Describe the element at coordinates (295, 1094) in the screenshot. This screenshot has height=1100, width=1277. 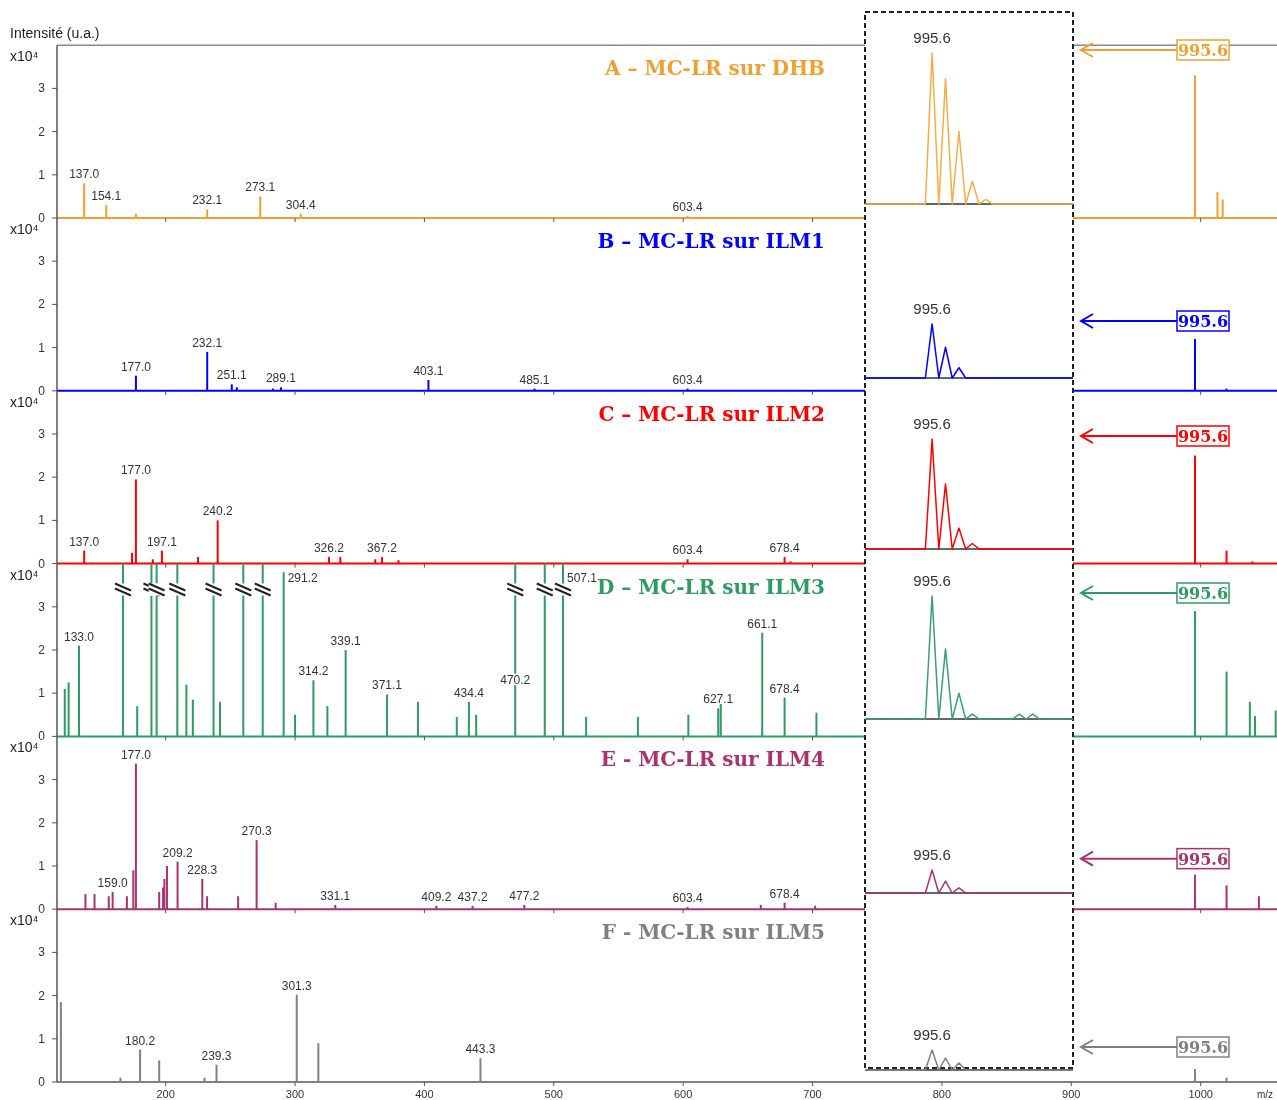
I see `x-tick-label: 300` at that location.